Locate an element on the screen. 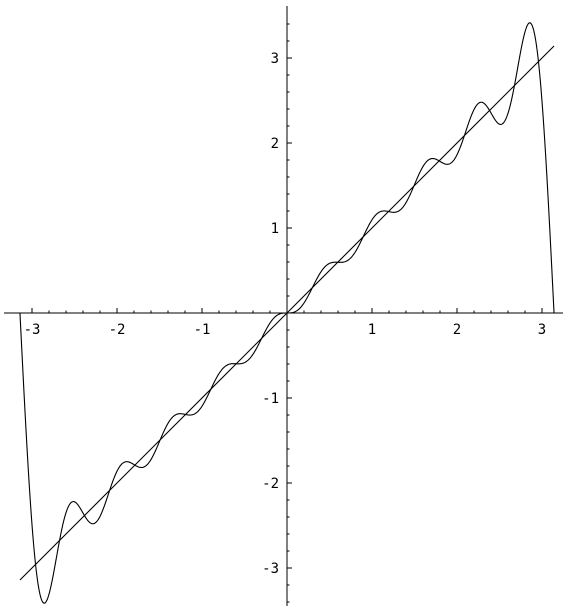 The height and width of the screenshot is (616, 563). y-ticks: -3 -2 -1 1 2 3 is located at coordinates (277, 314).